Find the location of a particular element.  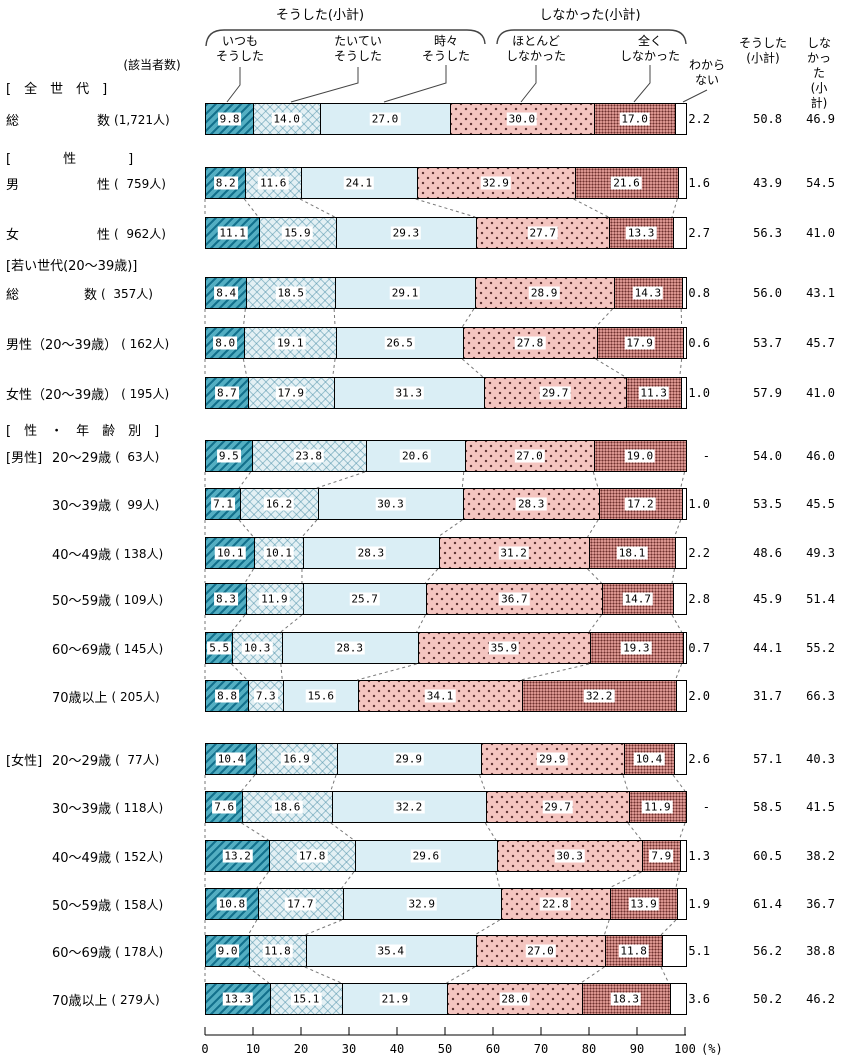

segment-value: 22.8 is located at coordinates (555, 904).